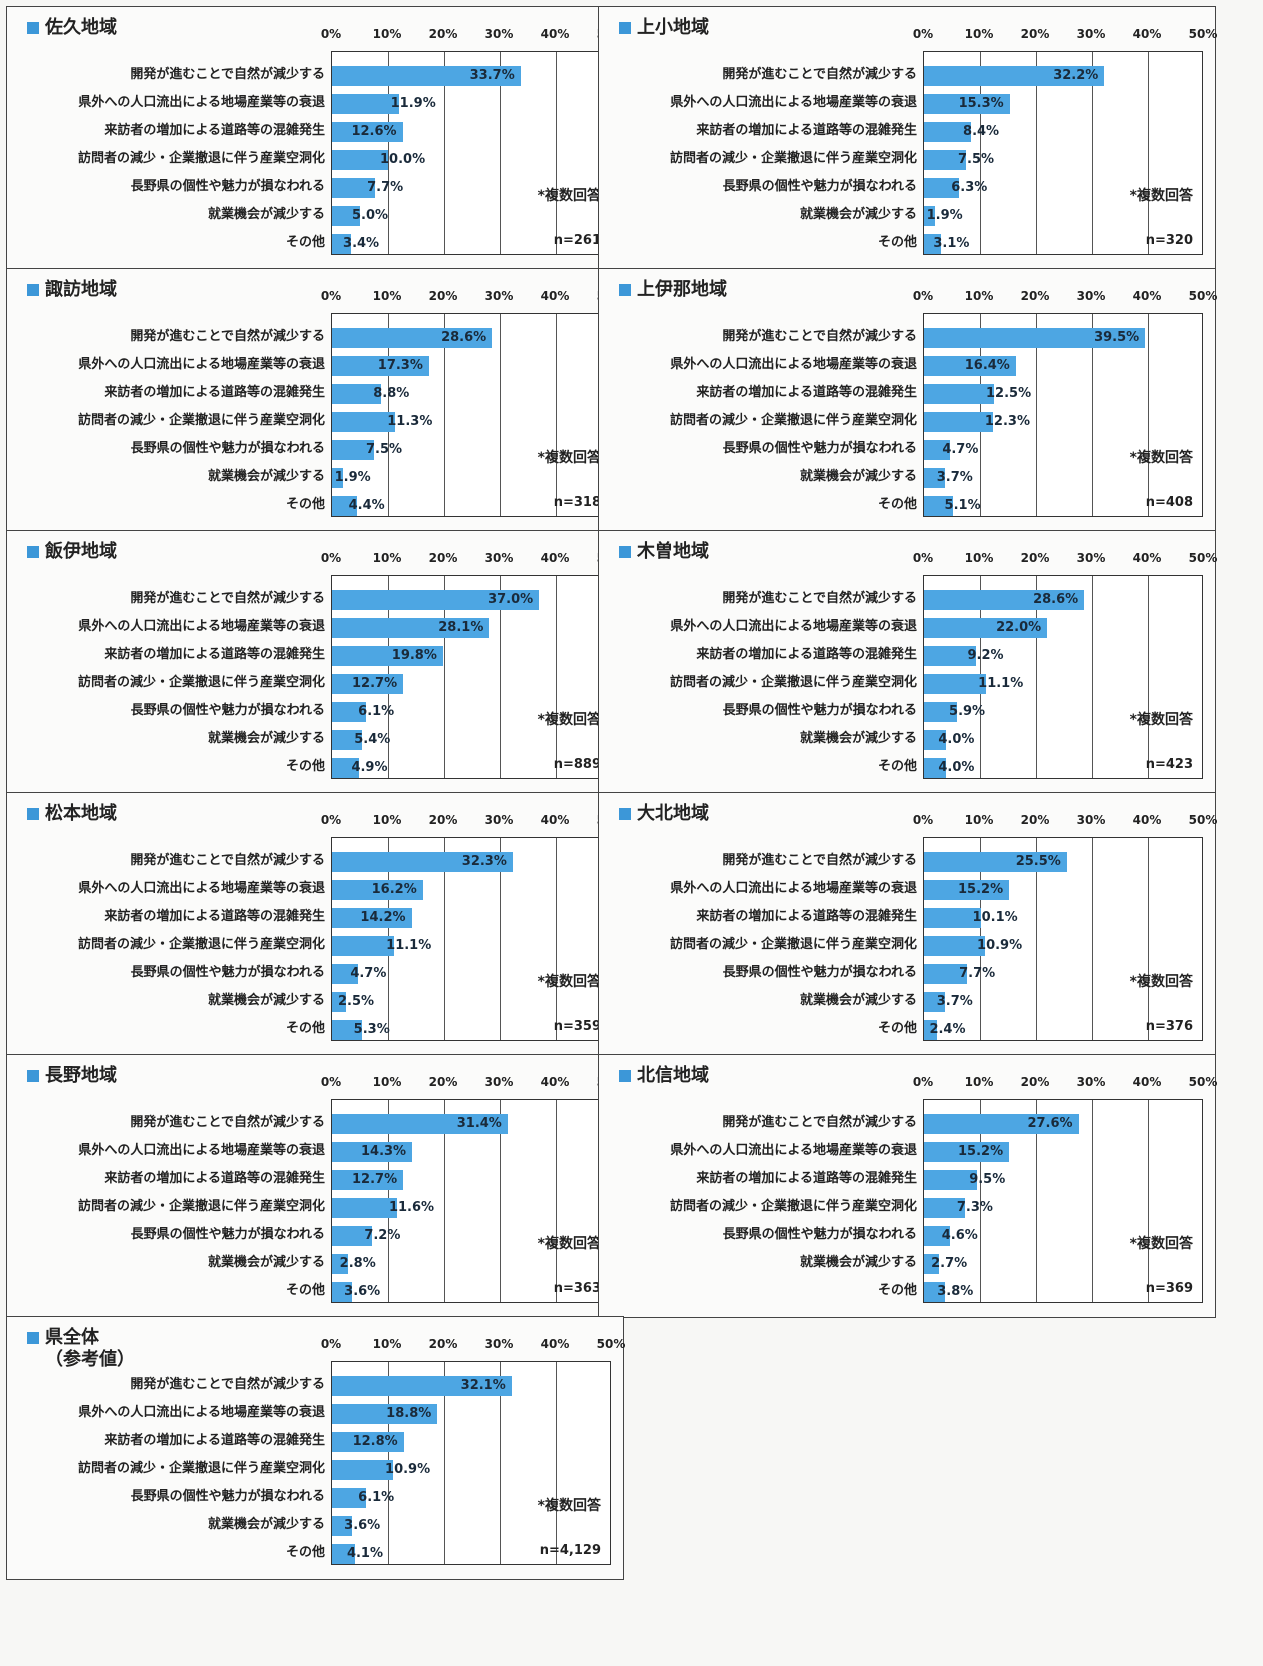 This screenshot has width=1263, height=1666. I want to click on category-label: その他, so click(897, 1028).